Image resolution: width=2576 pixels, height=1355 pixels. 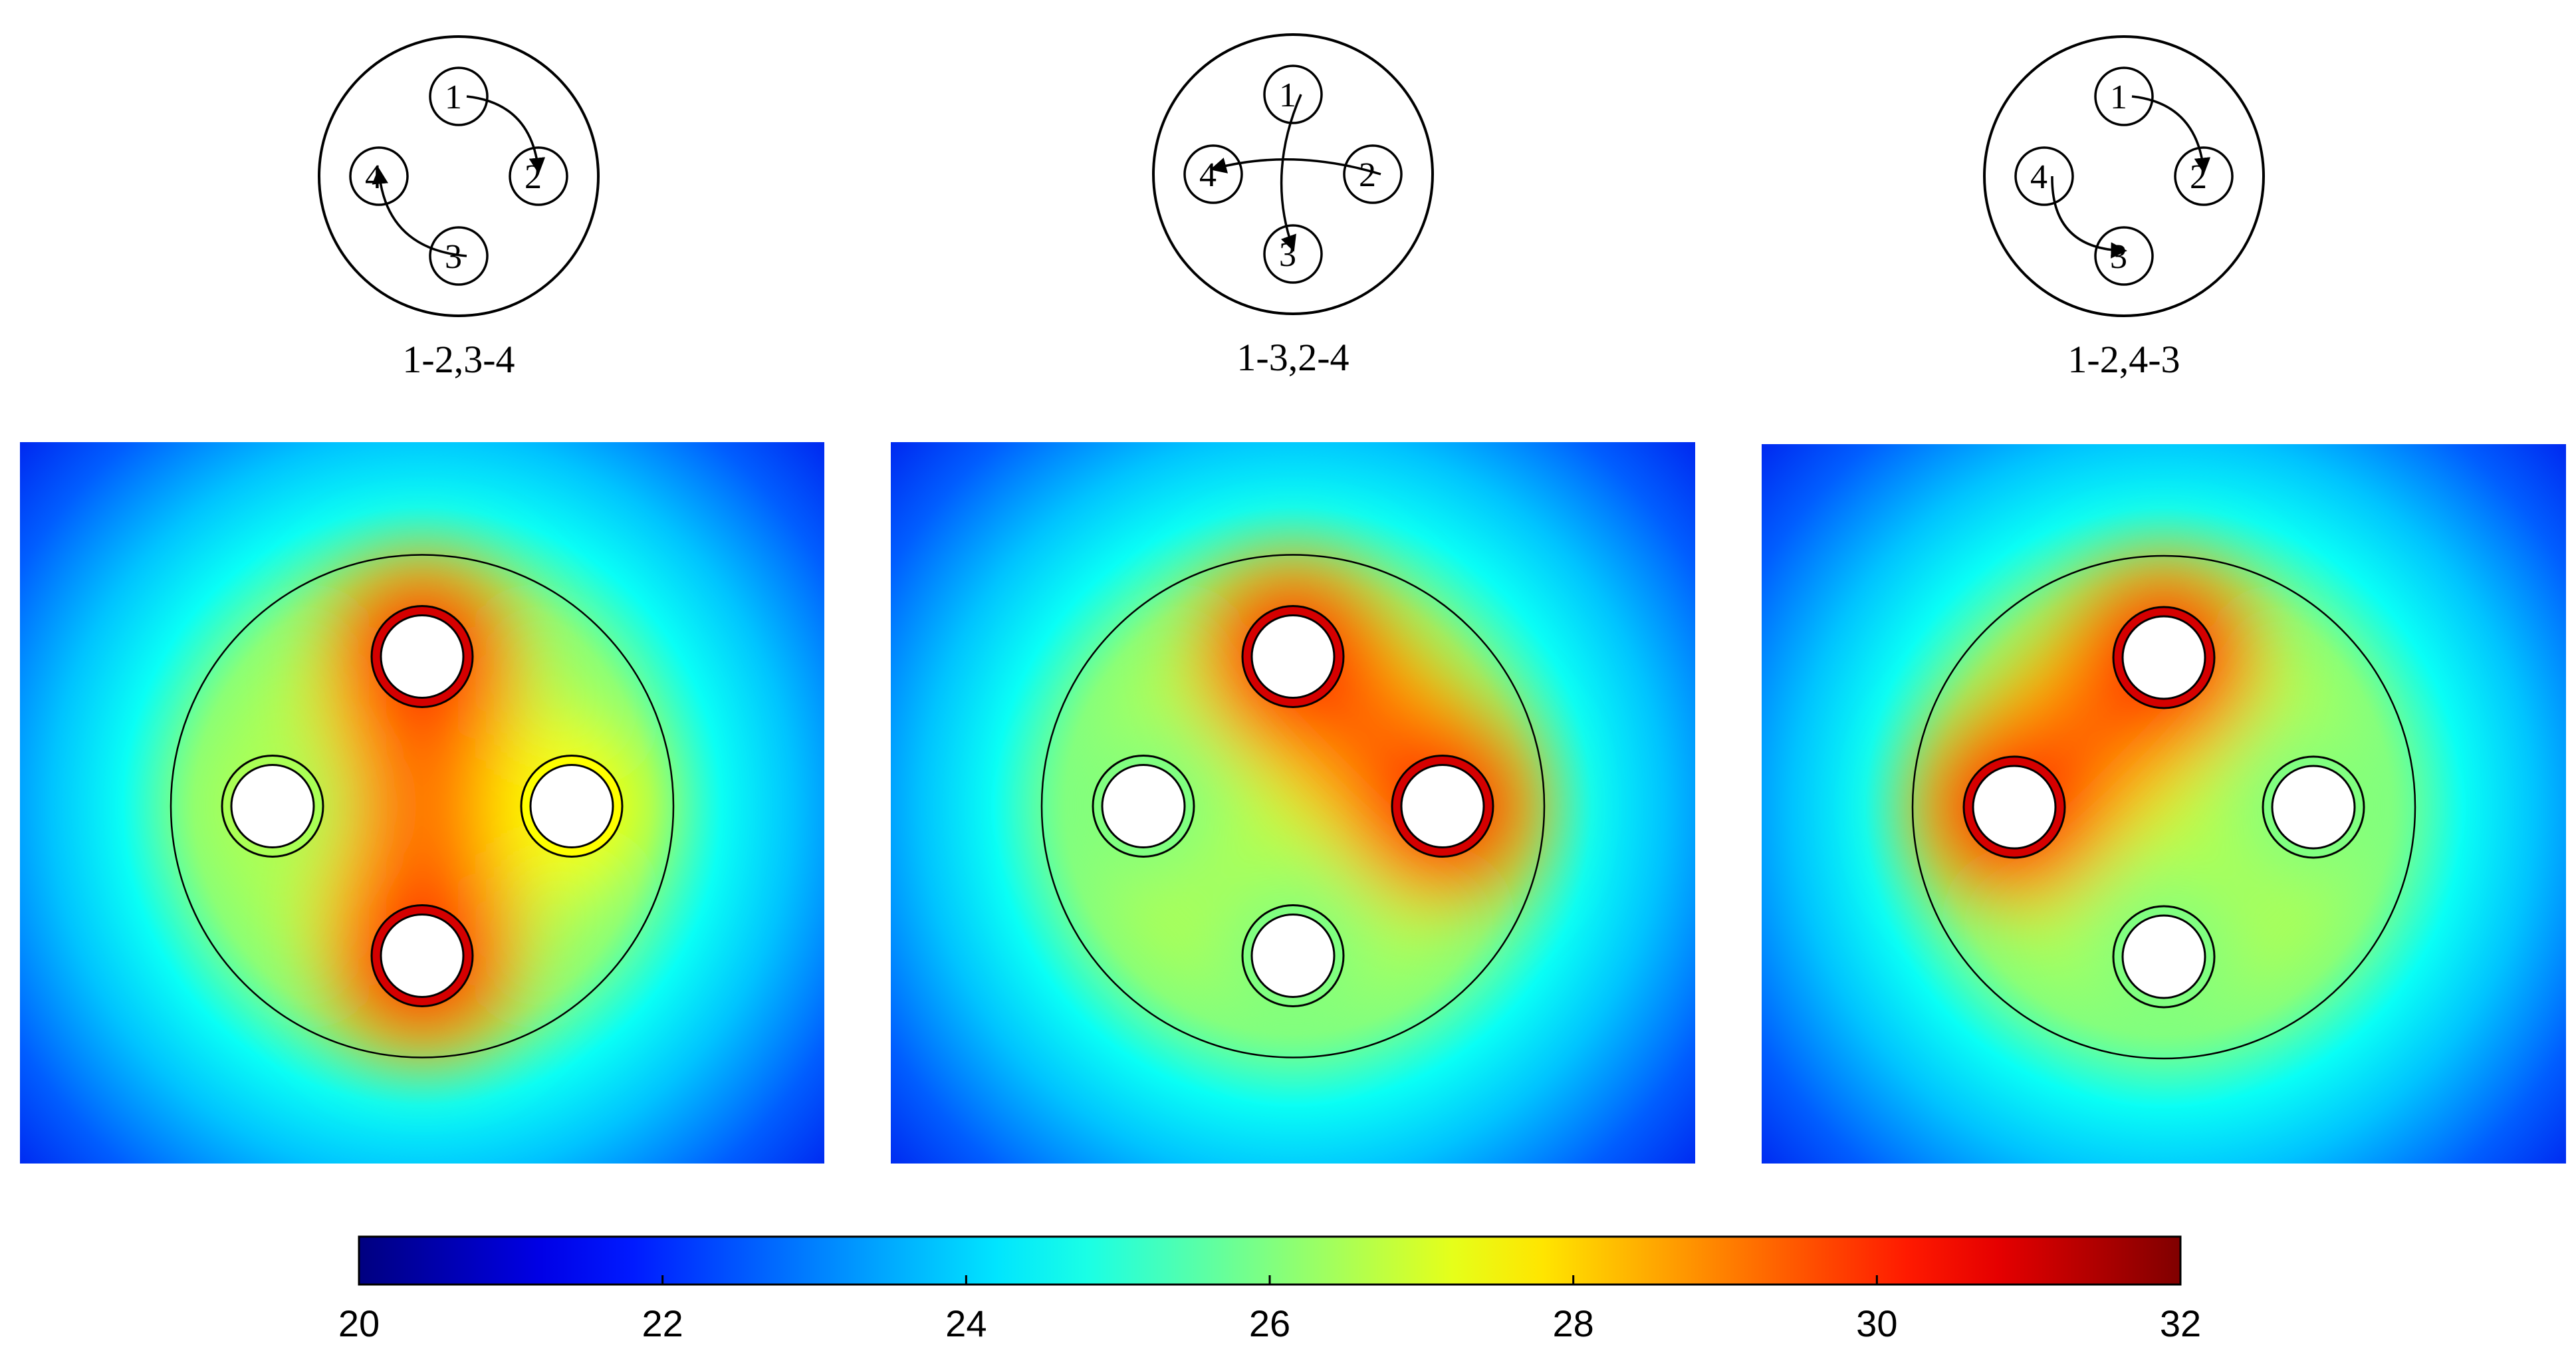 I want to click on colorbar-tick-label: 26, so click(x=1269, y=1323).